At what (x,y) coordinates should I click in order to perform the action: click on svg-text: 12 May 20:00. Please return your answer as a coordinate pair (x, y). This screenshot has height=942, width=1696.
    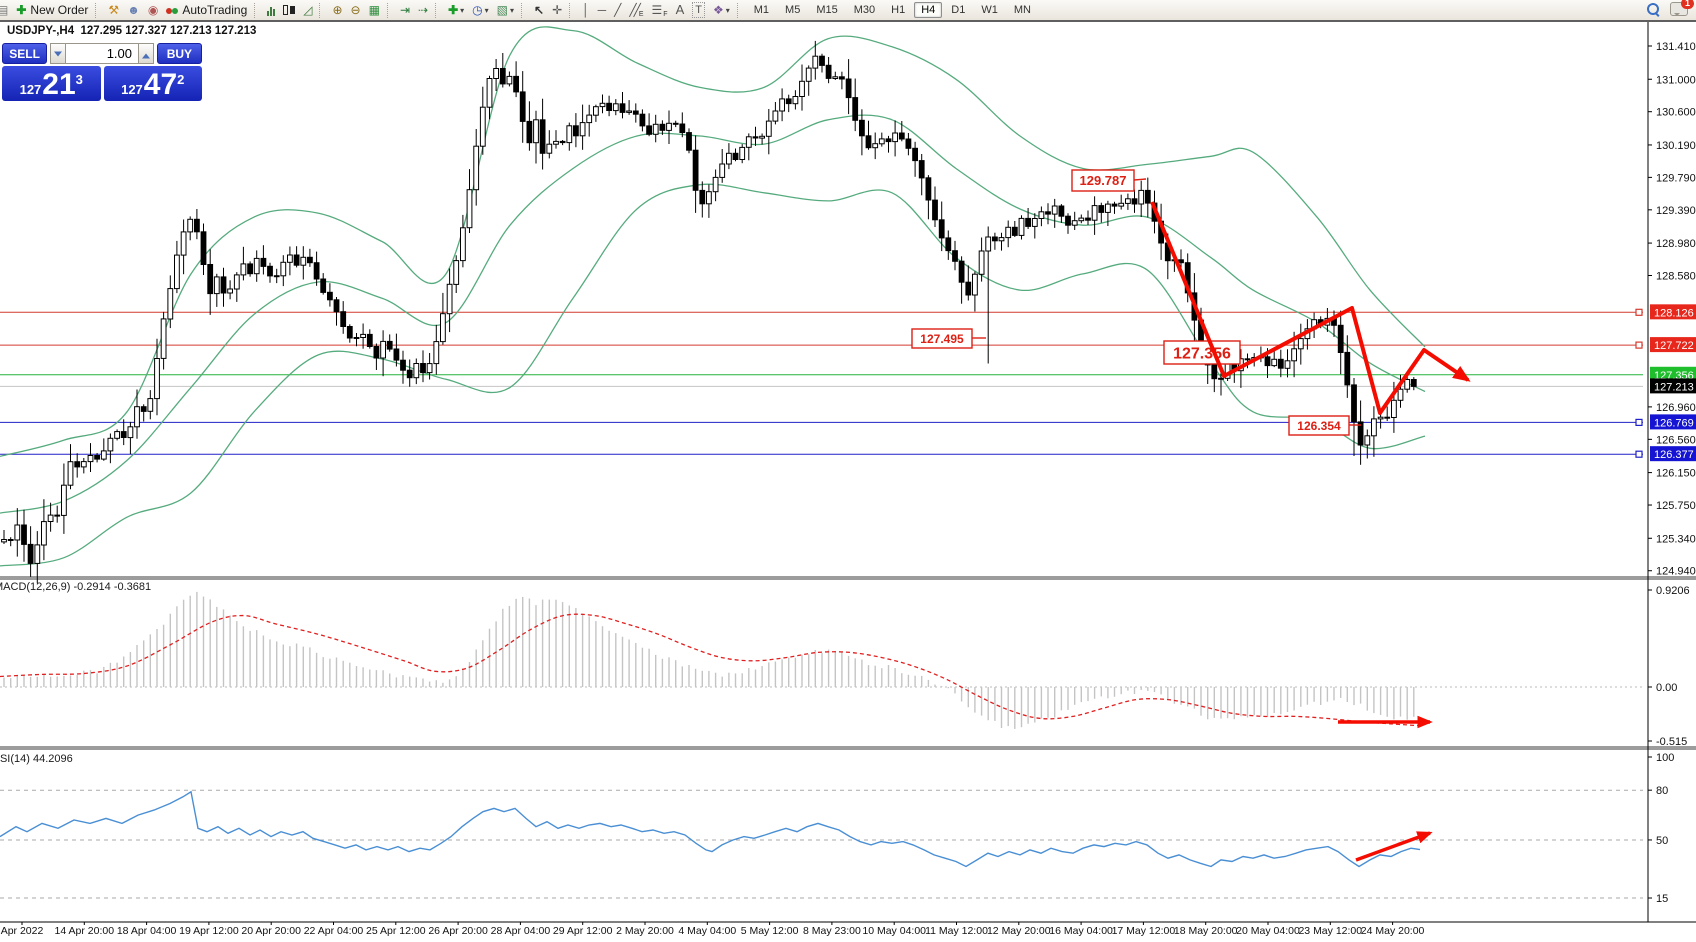
    Looking at the image, I should click on (1019, 931).